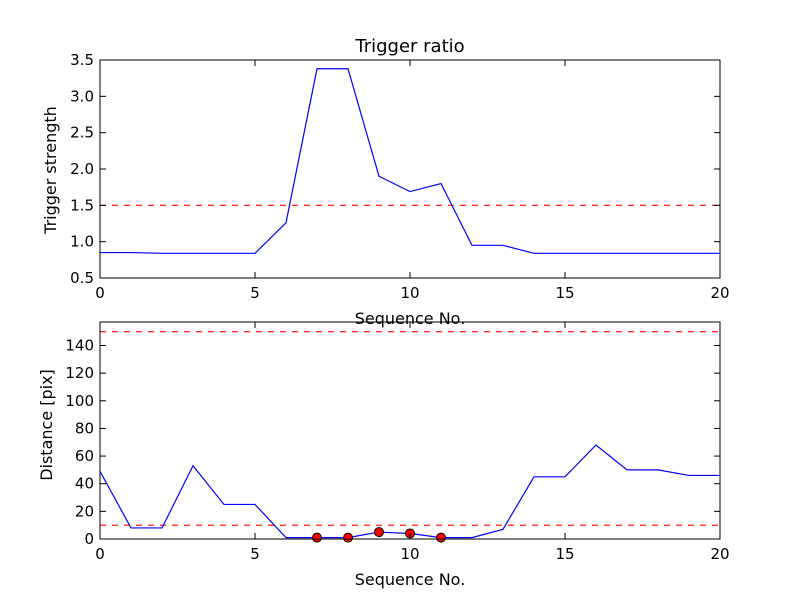 This screenshot has width=800, height=600. Describe the element at coordinates (564, 554) in the screenshot. I see `bottom-x-tick-label: 15` at that location.